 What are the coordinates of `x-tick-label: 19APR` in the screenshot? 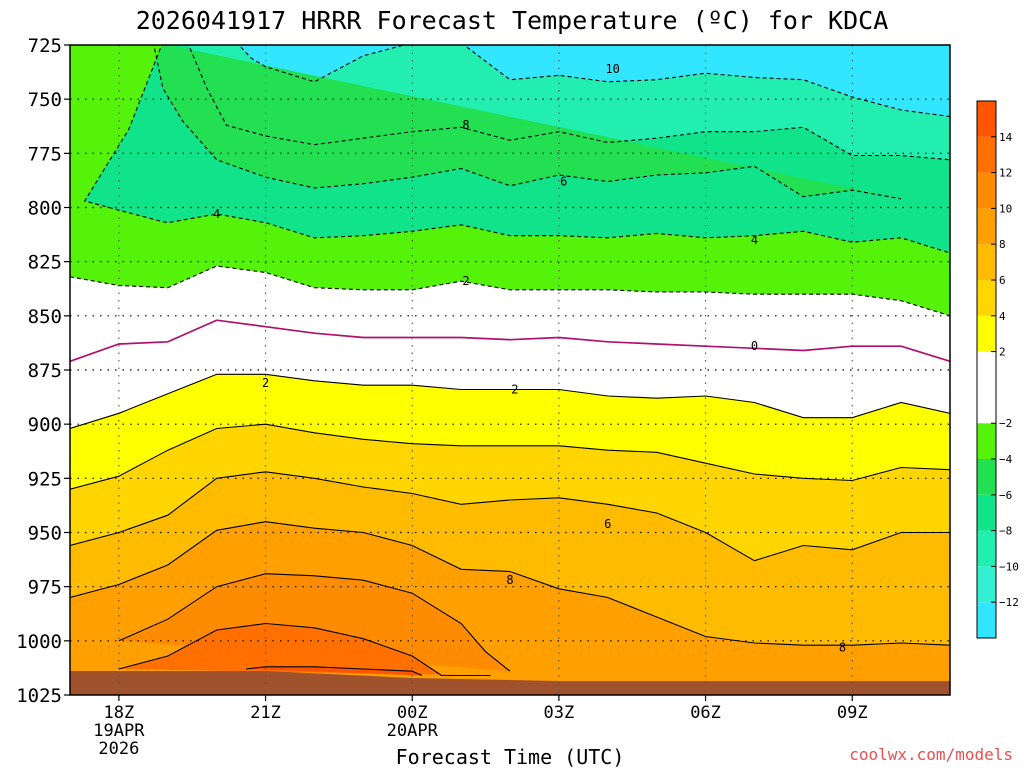 It's located at (119, 731).